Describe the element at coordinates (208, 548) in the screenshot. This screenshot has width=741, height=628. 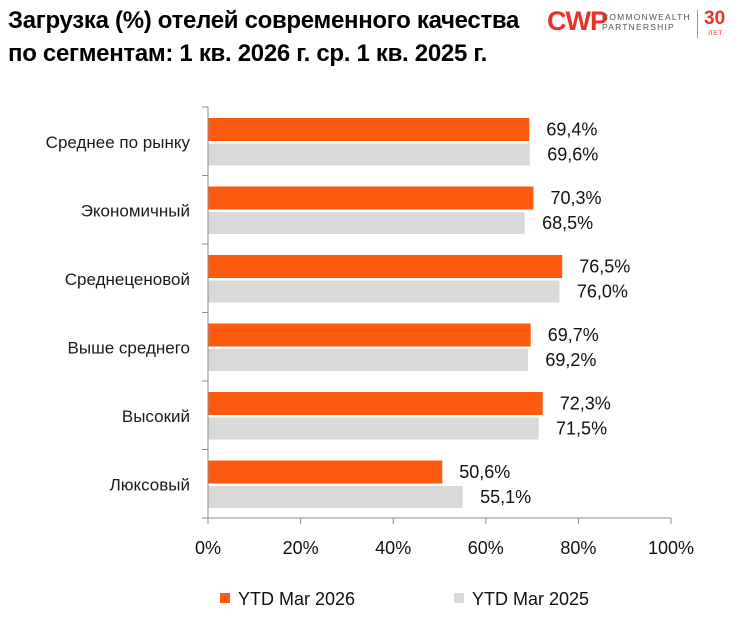
I see `x-tick-label: 0%` at that location.